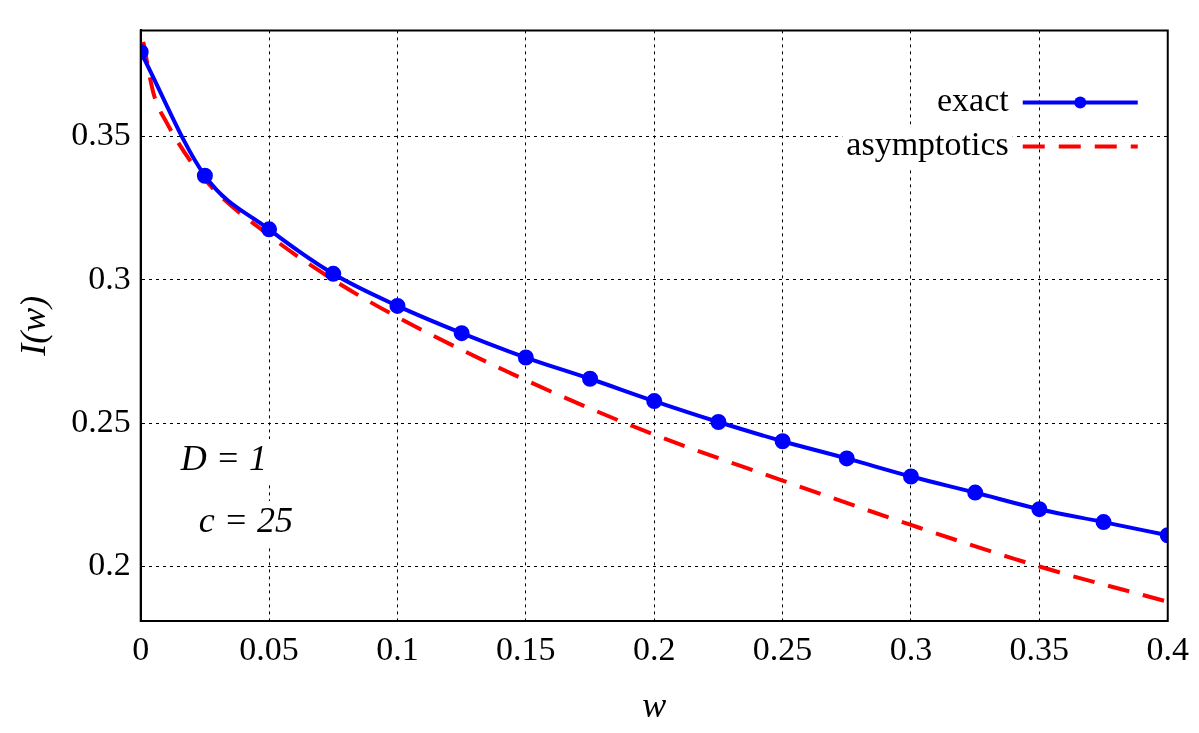 The width and height of the screenshot is (1199, 733). Describe the element at coordinates (654, 649) in the screenshot. I see `x-tick-label: 0.2` at that location.